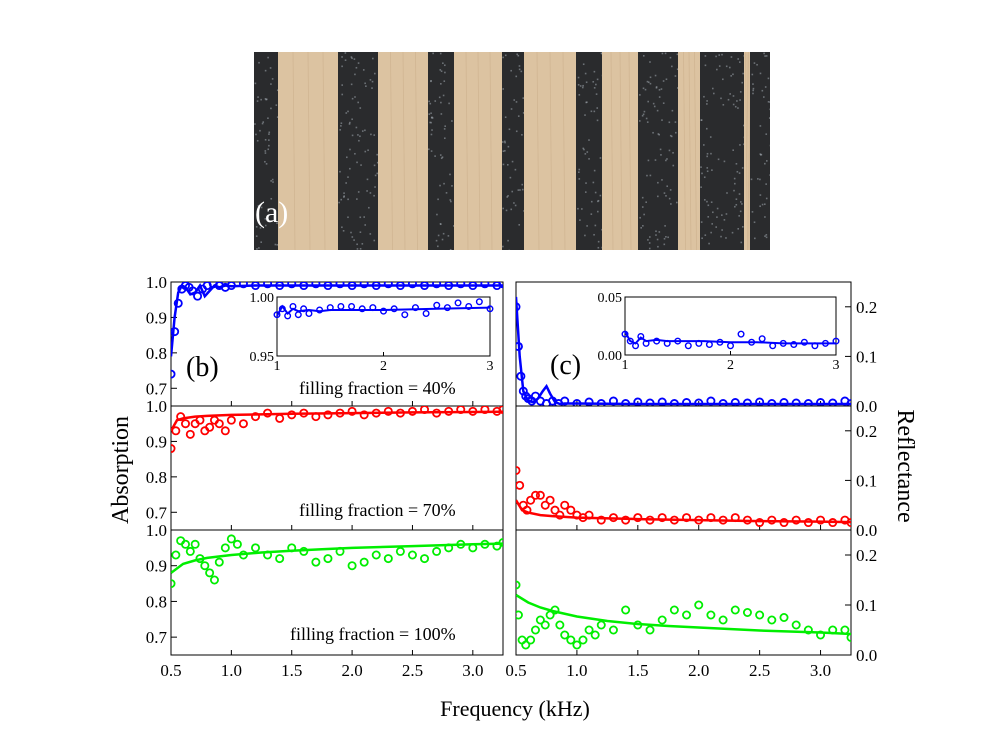 The image size is (997, 747). Describe the element at coordinates (156, 441) in the screenshot. I see `y-tick-label: 0.9` at that location.